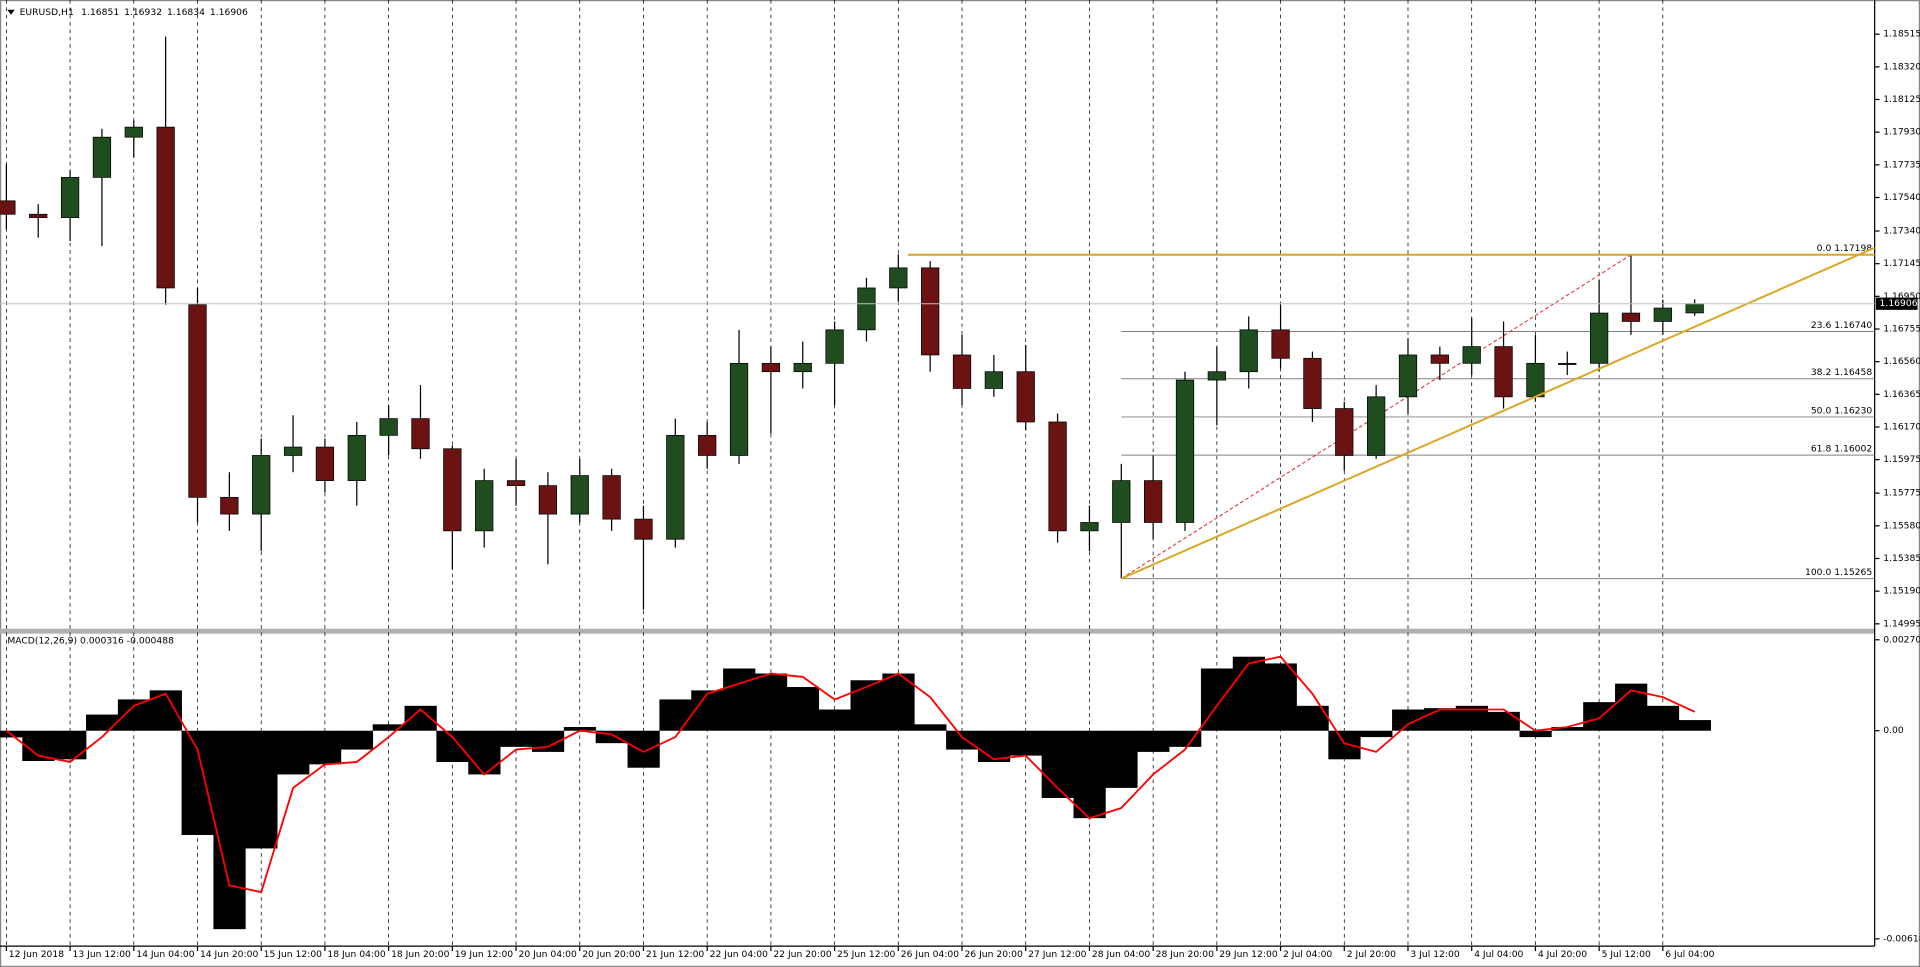 The width and height of the screenshot is (1920, 967). Describe the element at coordinates (1498, 954) in the screenshot. I see `x-tick-label: 4 Jul 04:00` at that location.